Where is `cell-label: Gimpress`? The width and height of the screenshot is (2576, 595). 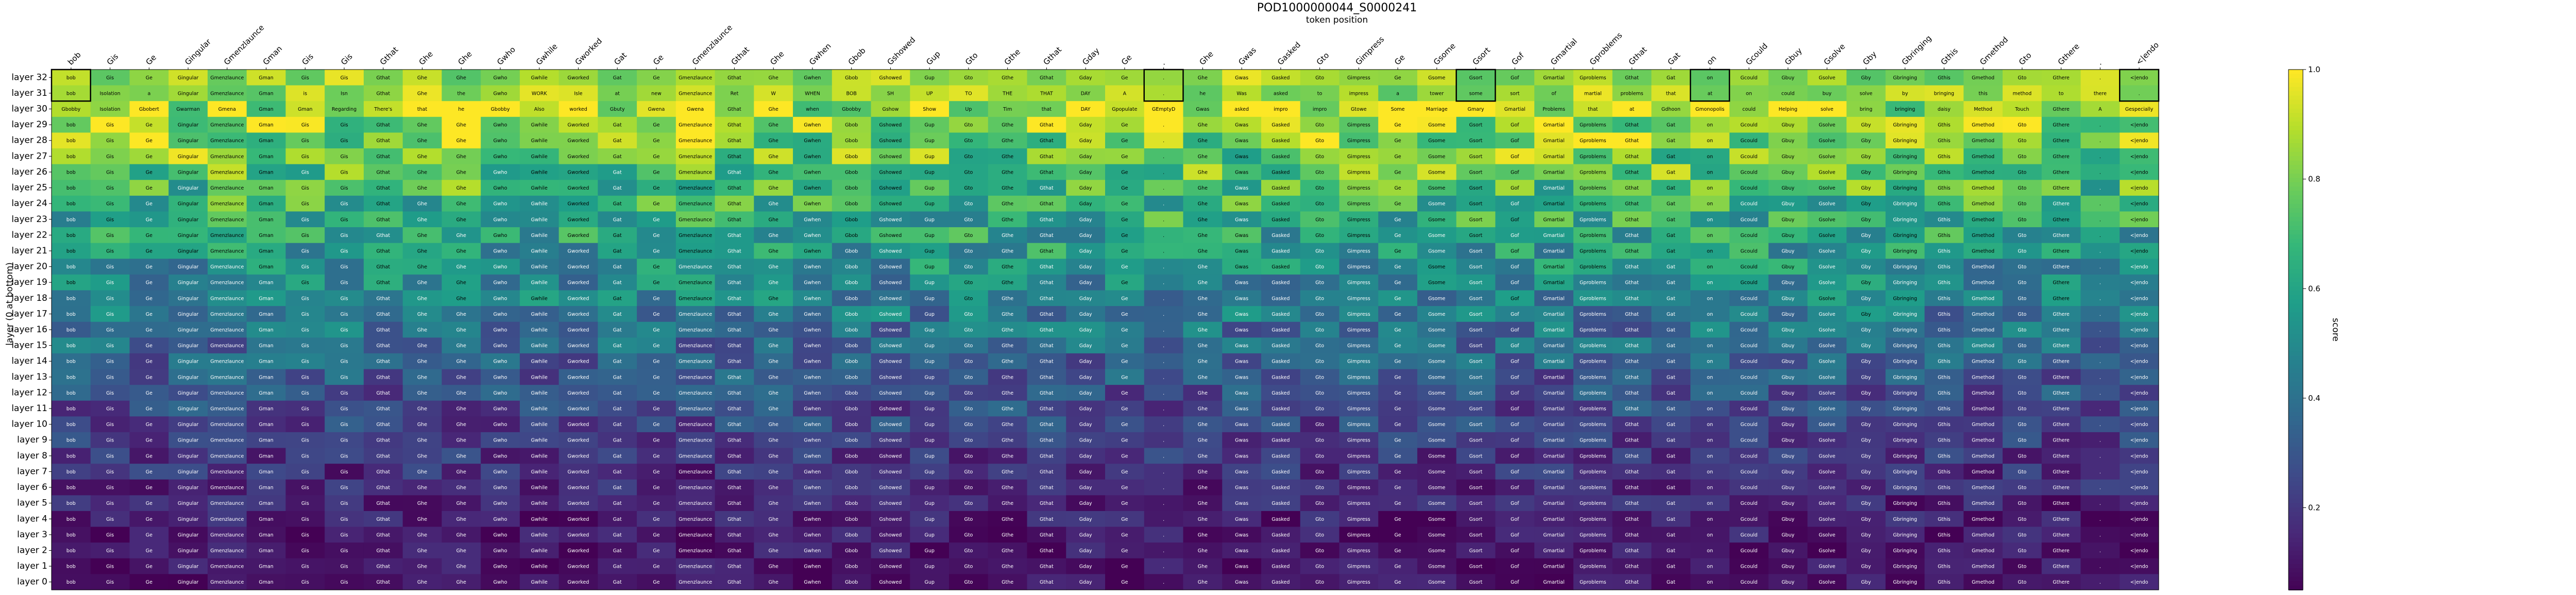
cell-label: Gimpress is located at coordinates (1358, 535).